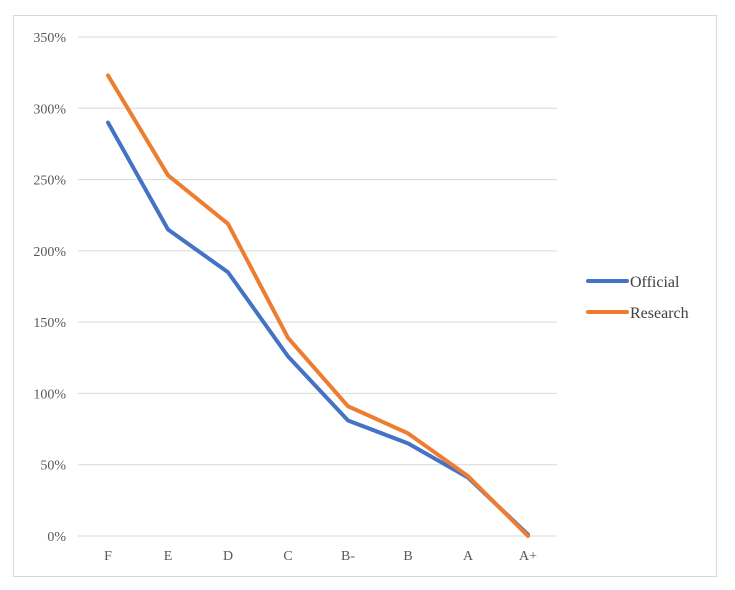 The image size is (735, 590). What do you see at coordinates (49, 109) in the screenshot?
I see `y-tick-label: 300%` at bounding box center [49, 109].